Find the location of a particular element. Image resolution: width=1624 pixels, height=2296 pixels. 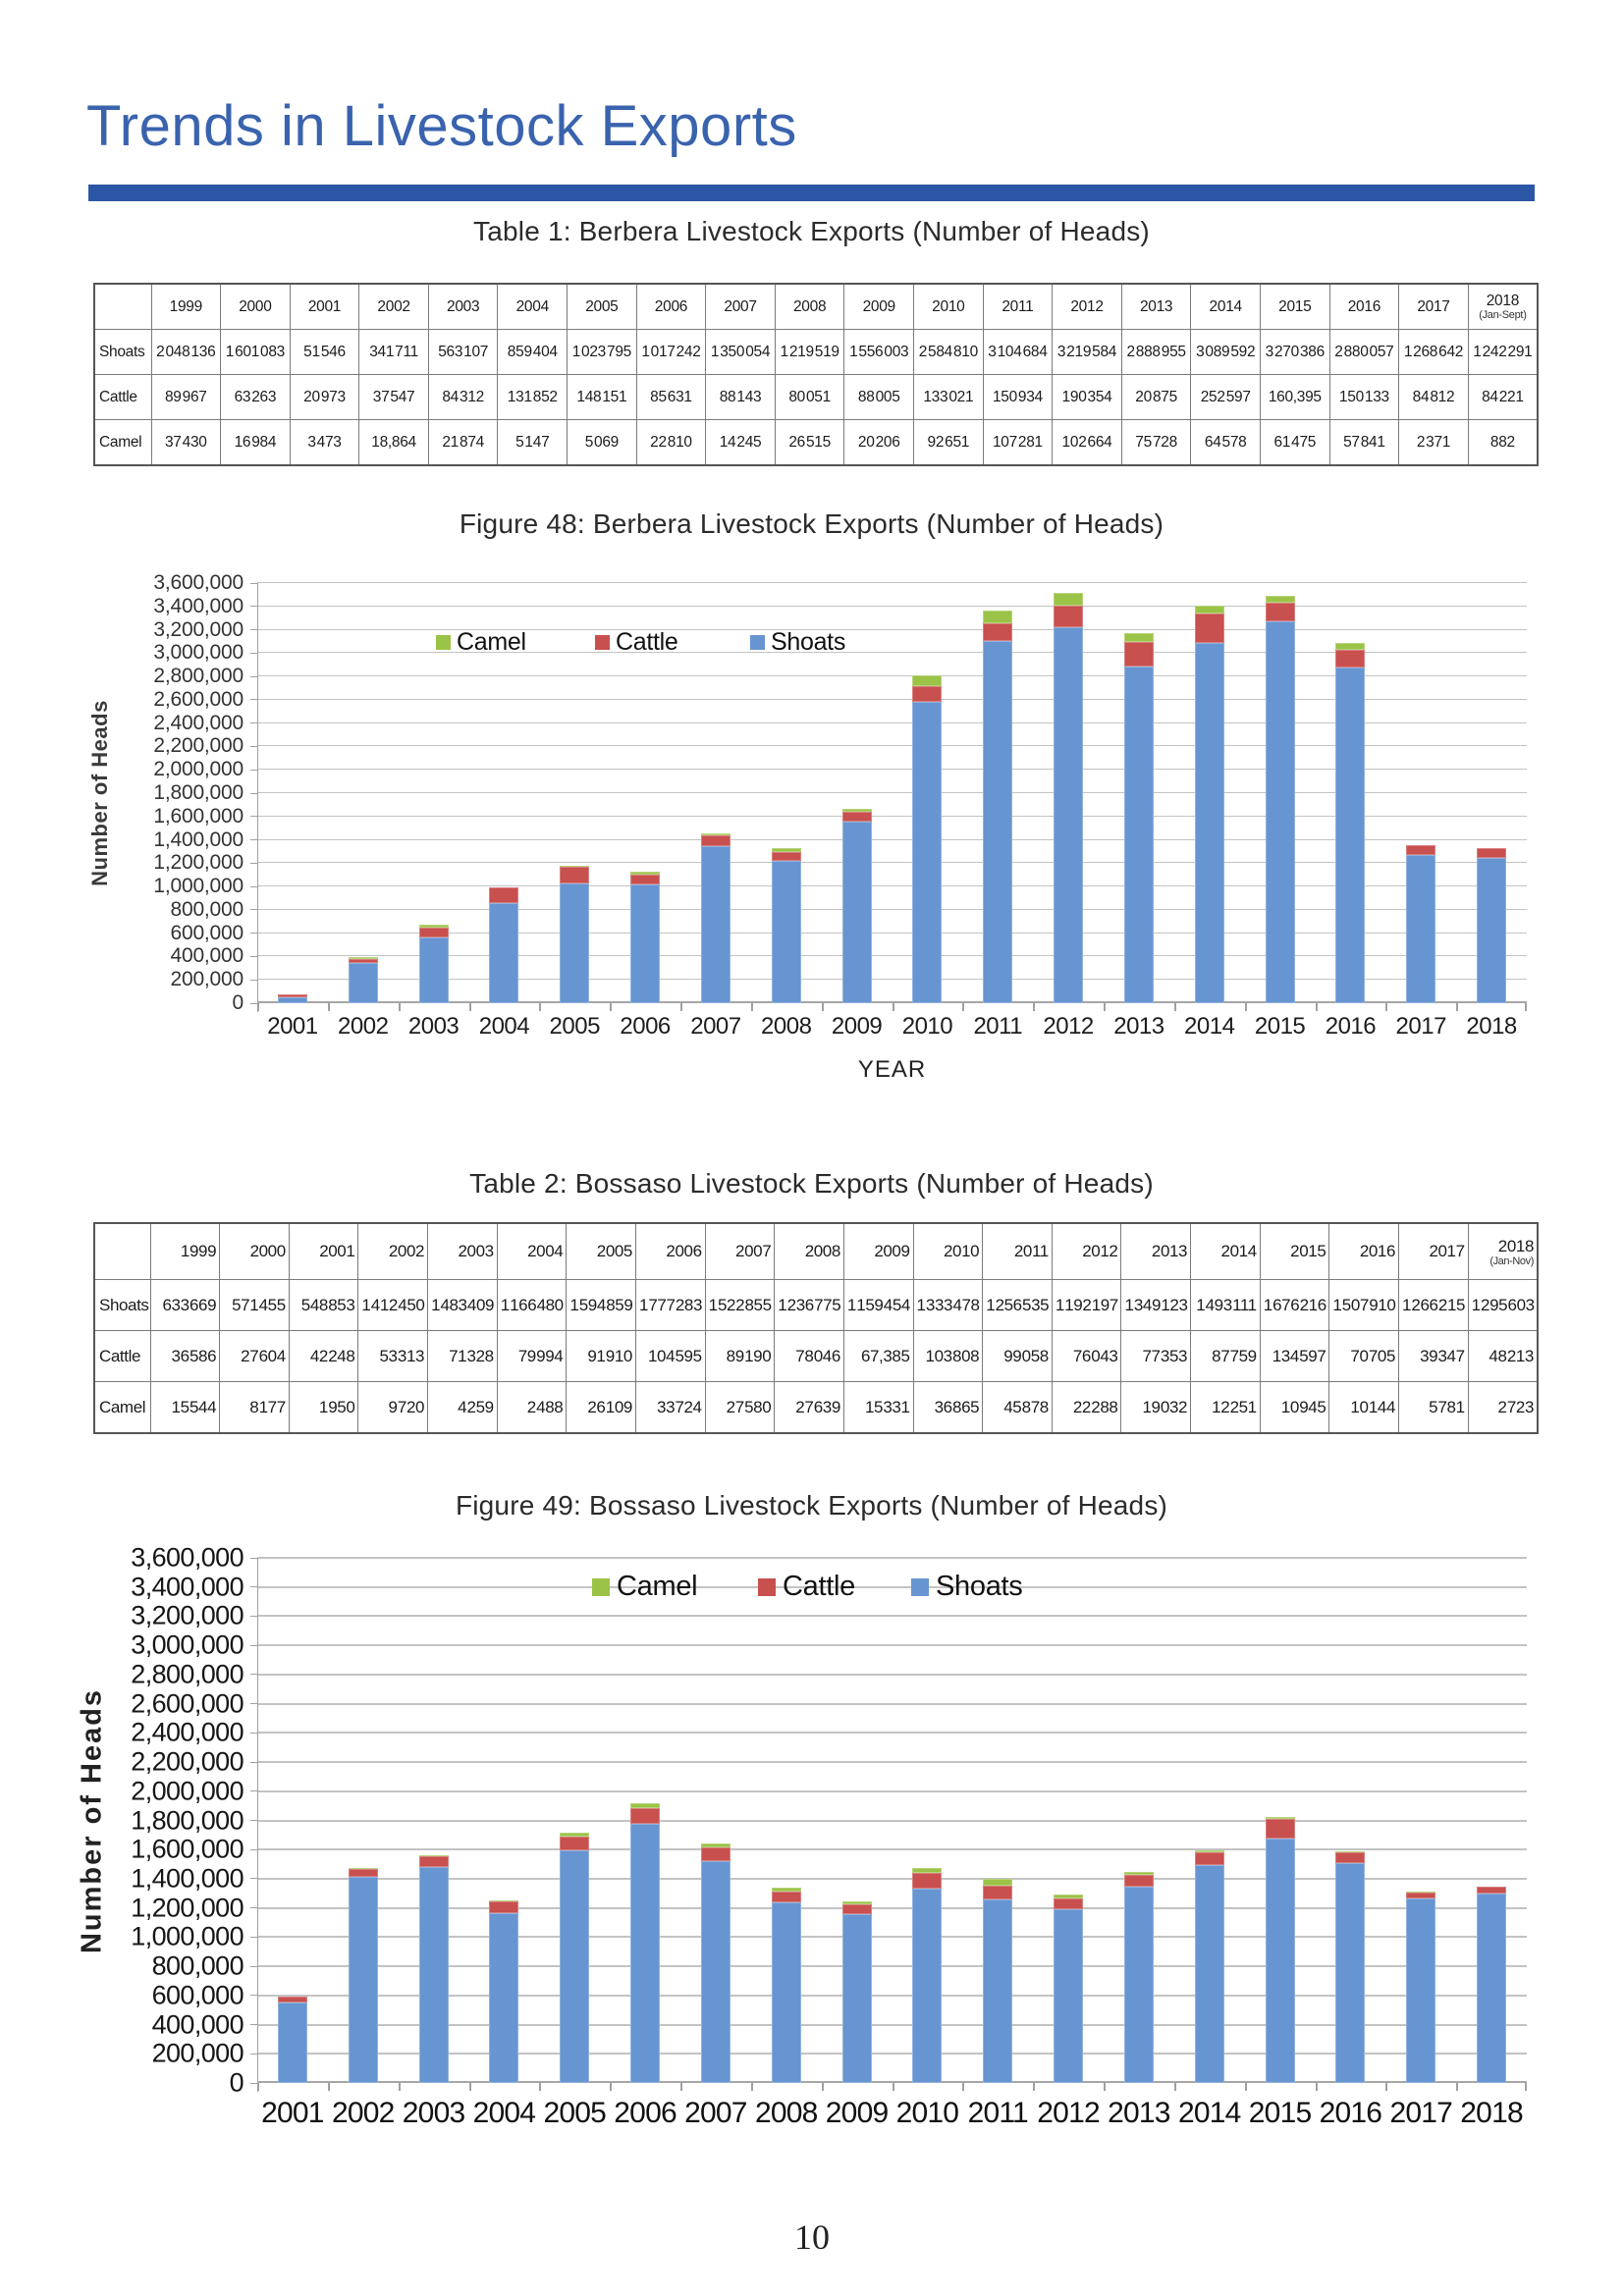

value-cell: 1 676 216 is located at coordinates (1294, 1305).